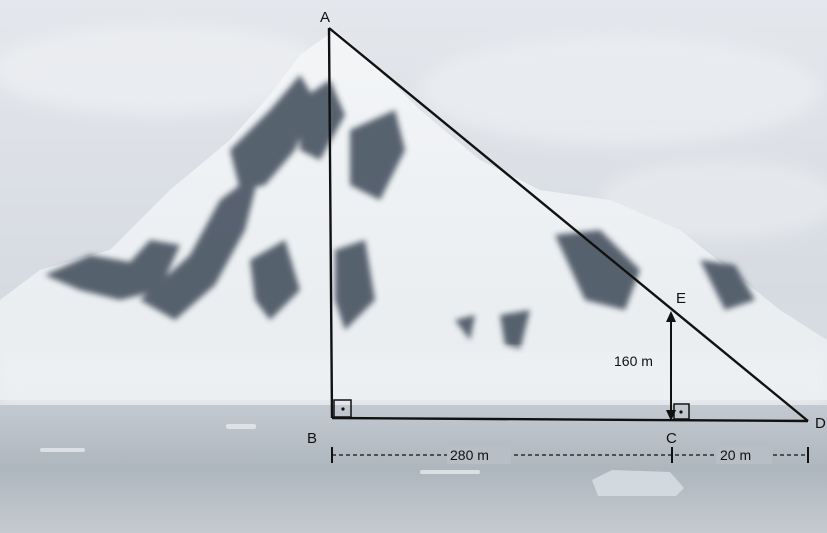 This screenshot has height=533, width=827. What do you see at coordinates (820, 423) in the screenshot?
I see `point-label-D: D` at bounding box center [820, 423].